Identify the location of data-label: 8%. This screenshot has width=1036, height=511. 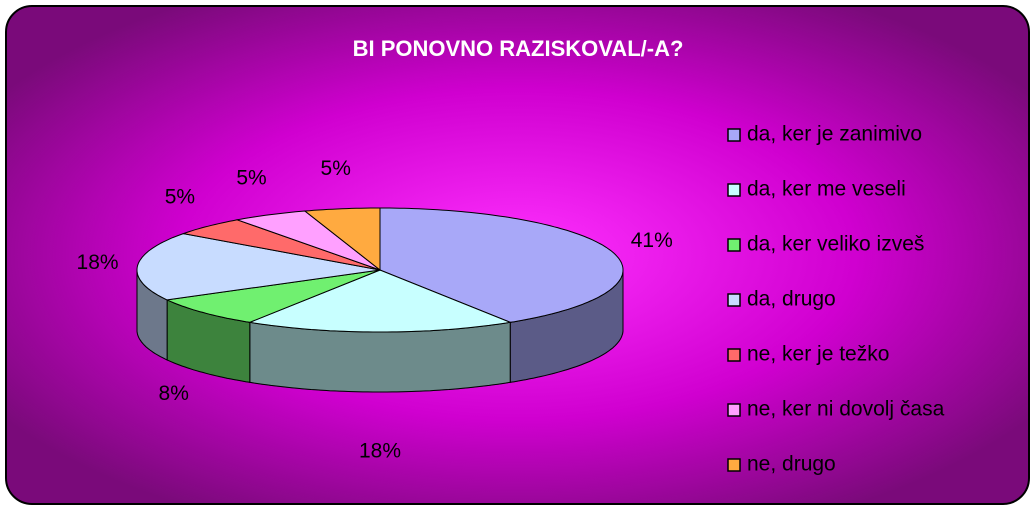
(174, 393).